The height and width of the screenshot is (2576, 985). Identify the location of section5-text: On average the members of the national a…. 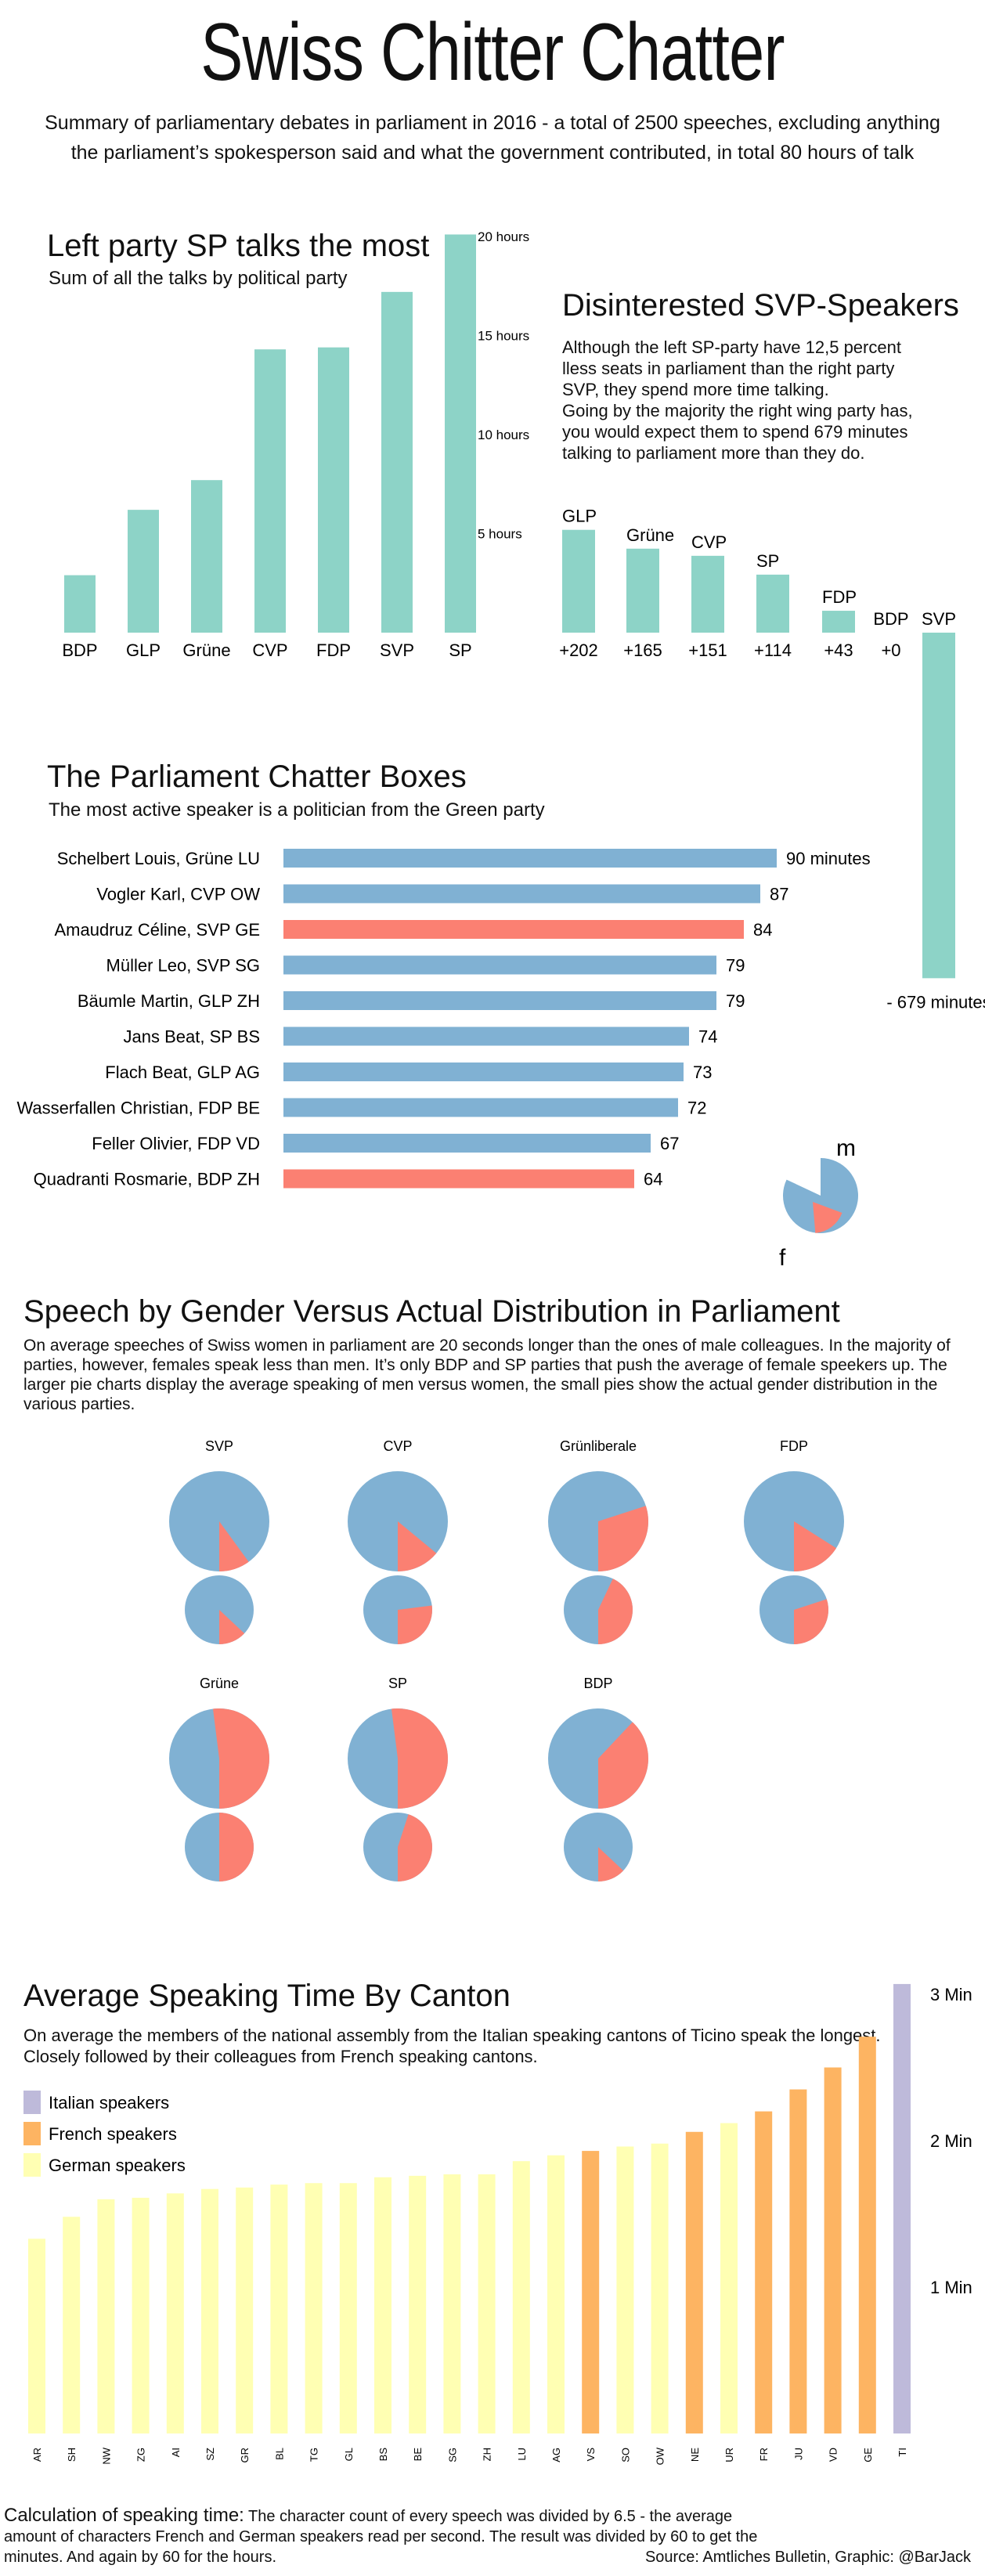
(452, 2046).